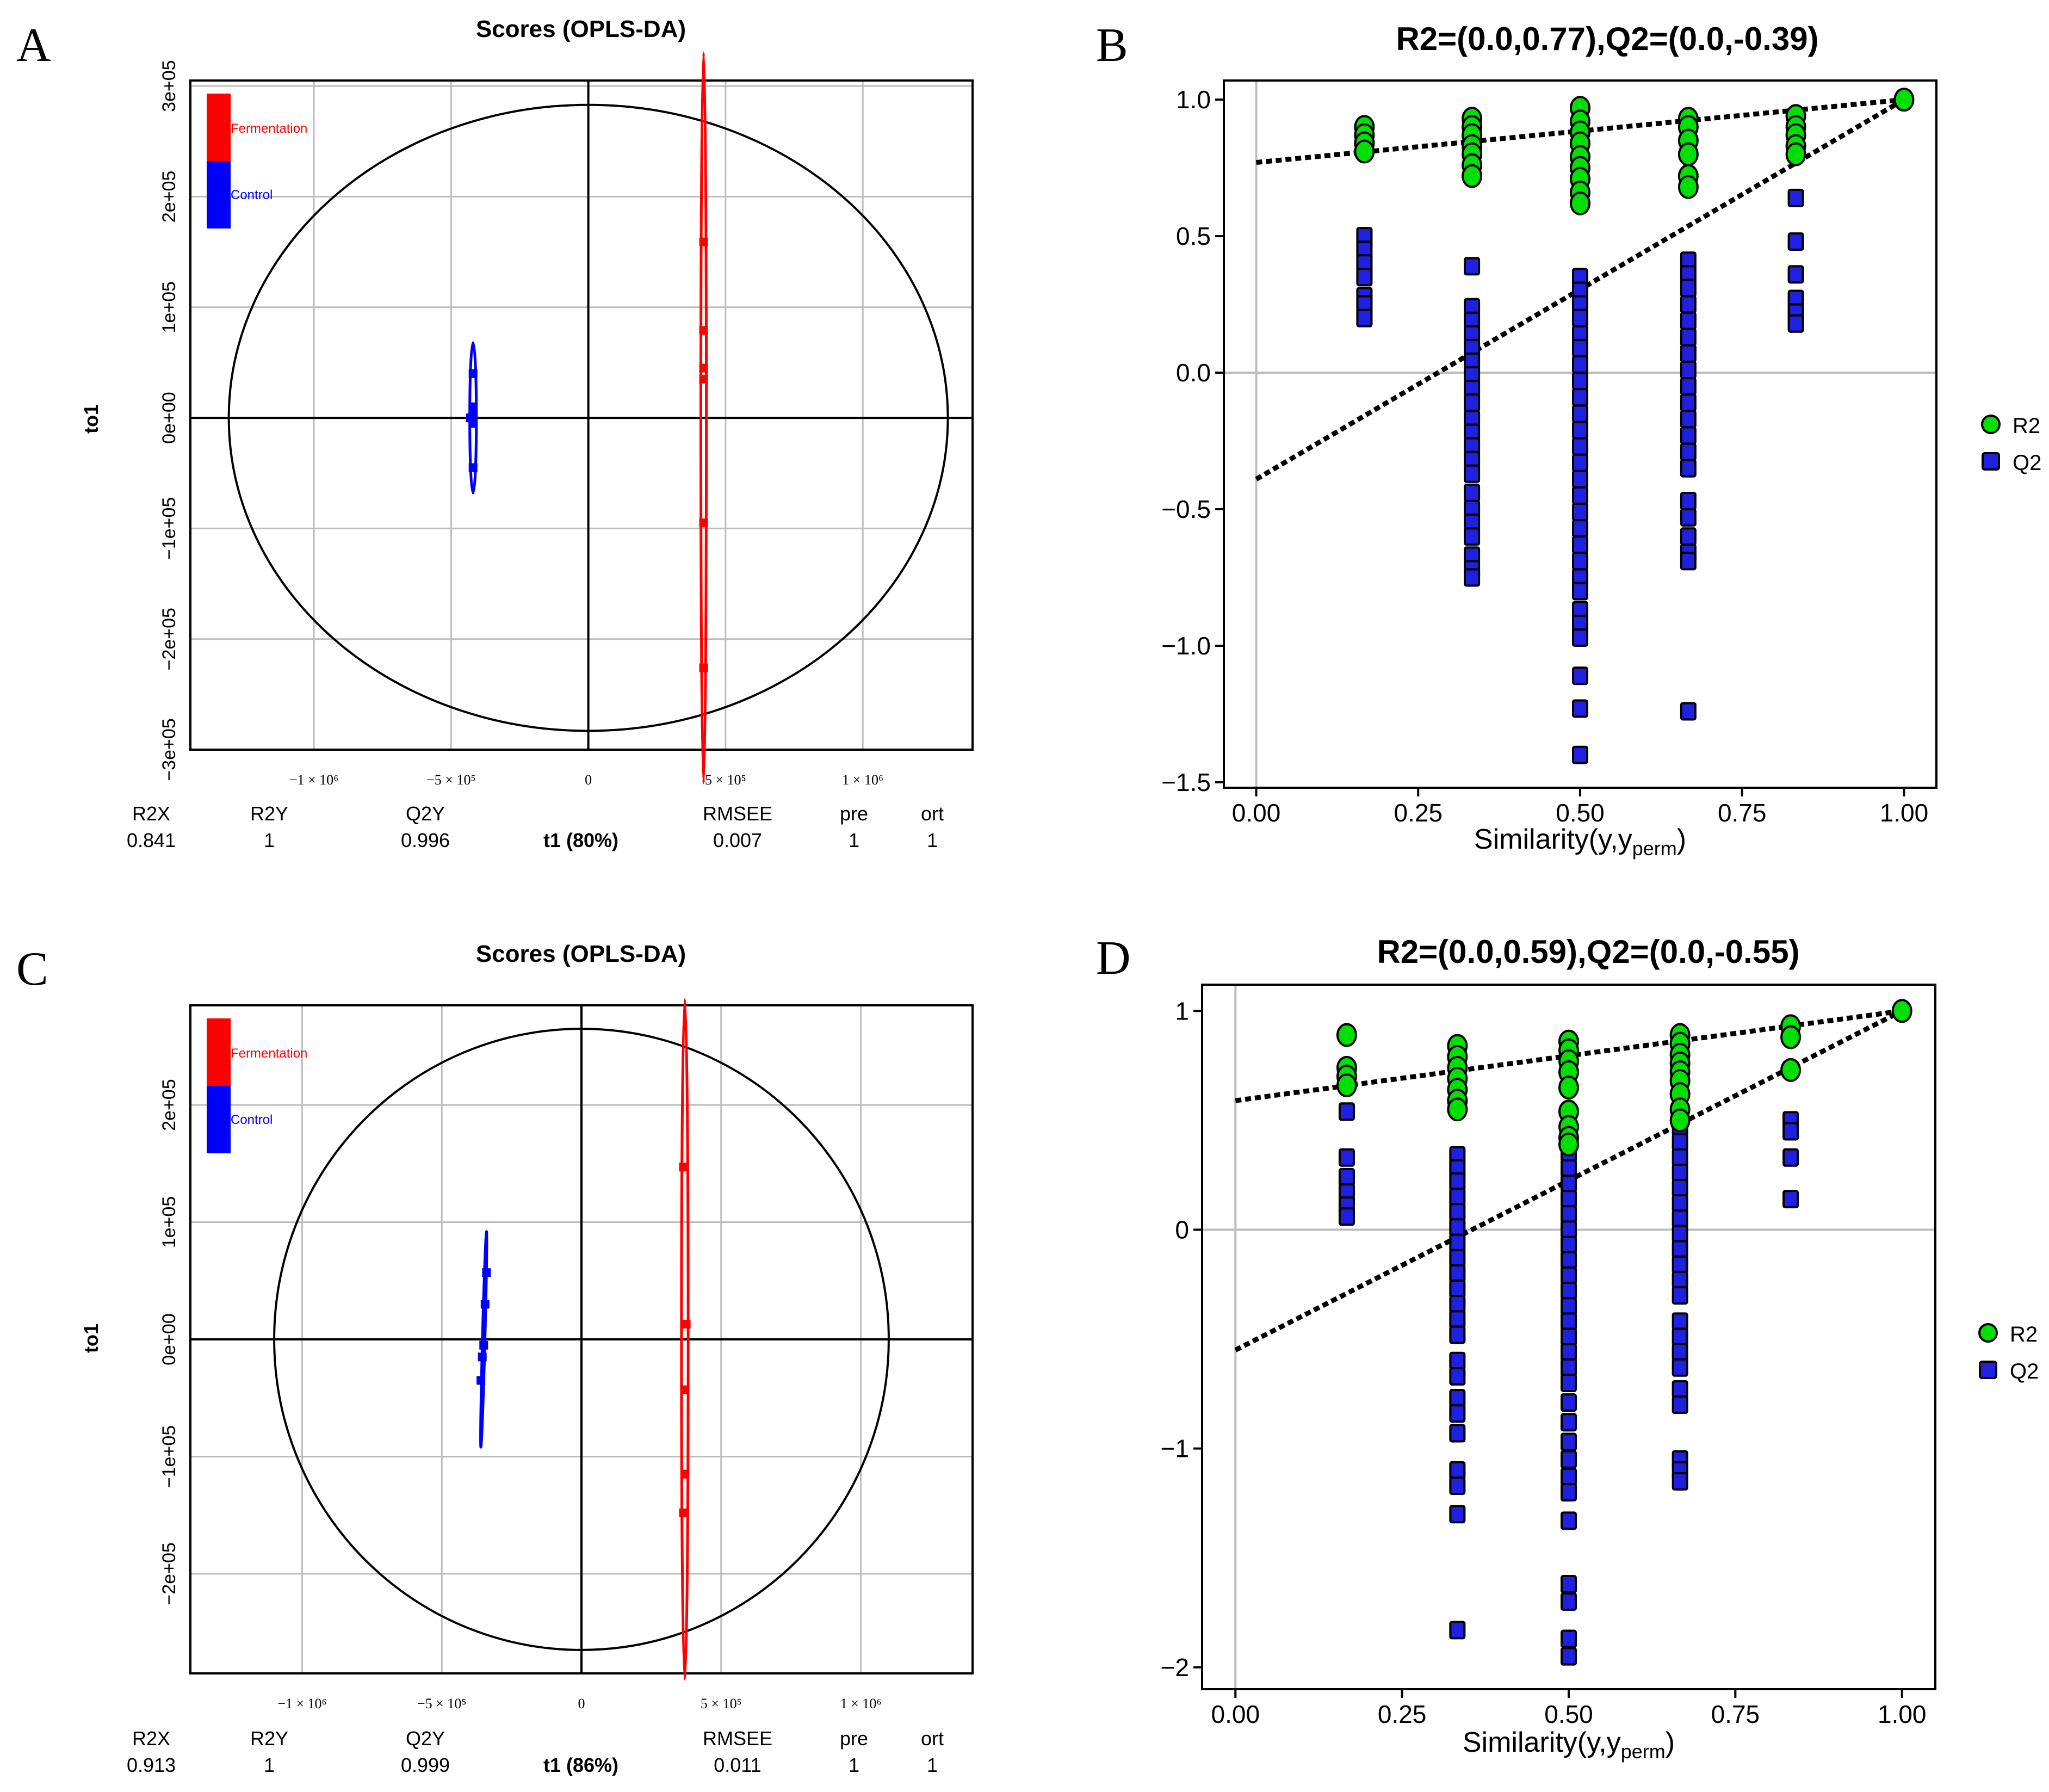  Describe the element at coordinates (685, 1339) in the screenshot. I see `panel-c-fermentation-ellipse` at that location.